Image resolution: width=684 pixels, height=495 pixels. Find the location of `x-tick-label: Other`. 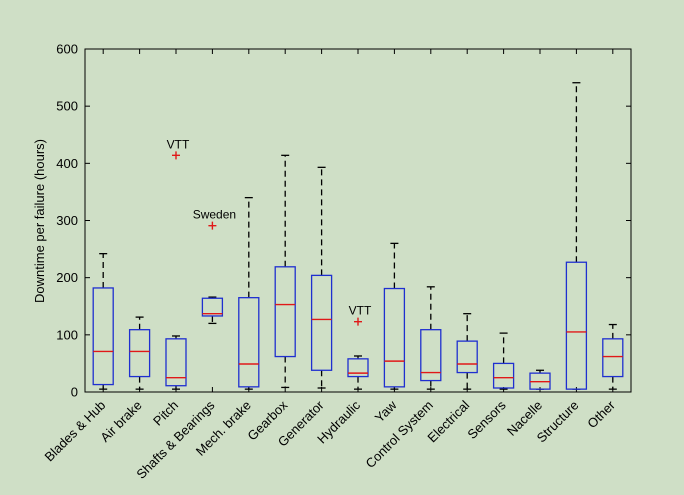

x-tick-label: Other is located at coordinates (601, 414).